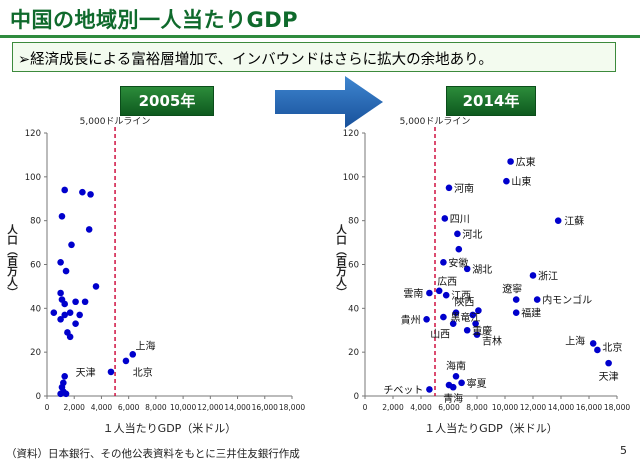  I want to click on chart1-point-label: 上海, so click(145, 346).